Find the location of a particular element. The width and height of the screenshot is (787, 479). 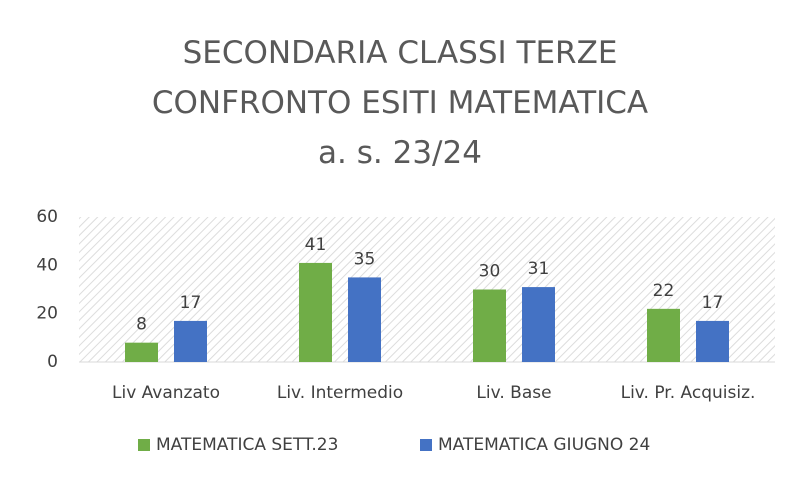

y-tick-label: 60 is located at coordinates (47, 217).